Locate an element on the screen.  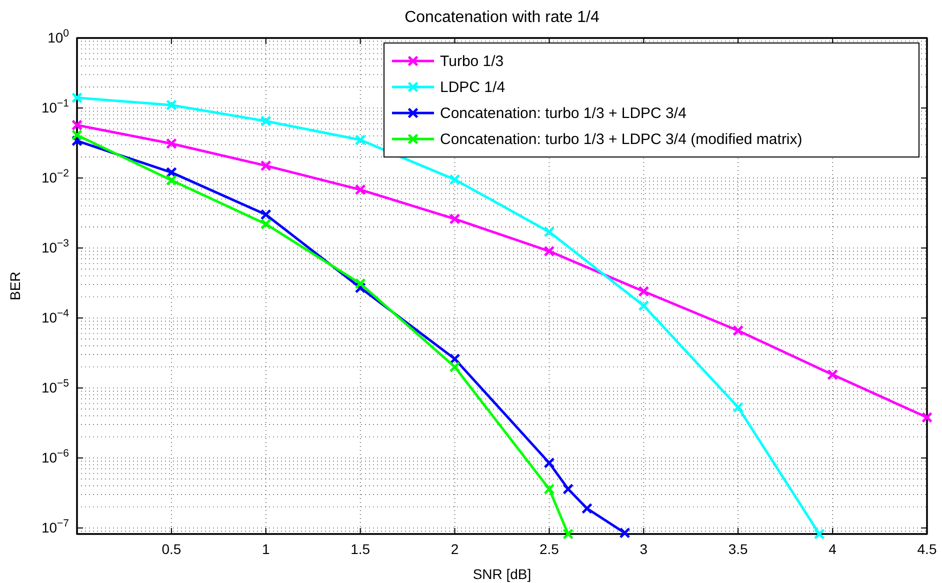
y-tick-label: 10$^{0}$ is located at coordinates (59, 36).